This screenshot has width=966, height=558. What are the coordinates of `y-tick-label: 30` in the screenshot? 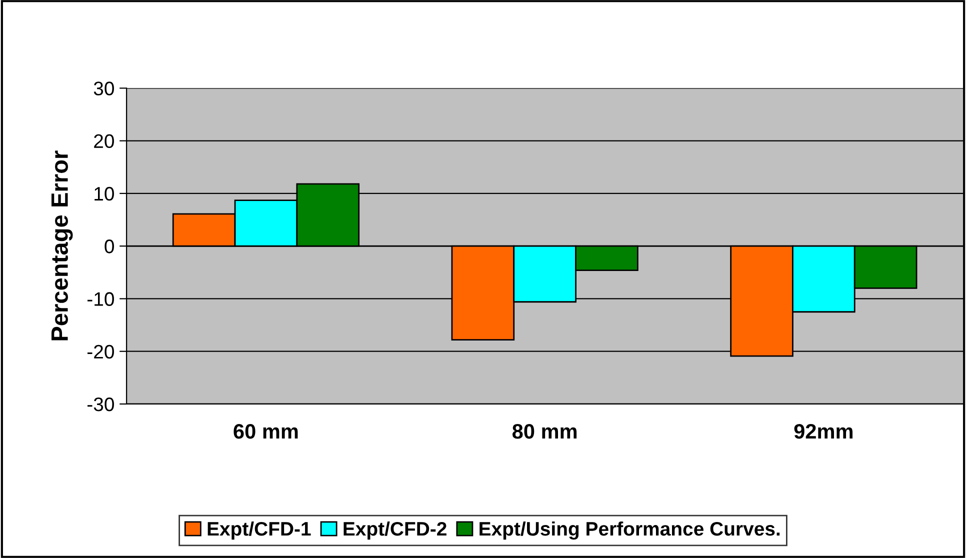 It's located at (104, 89).